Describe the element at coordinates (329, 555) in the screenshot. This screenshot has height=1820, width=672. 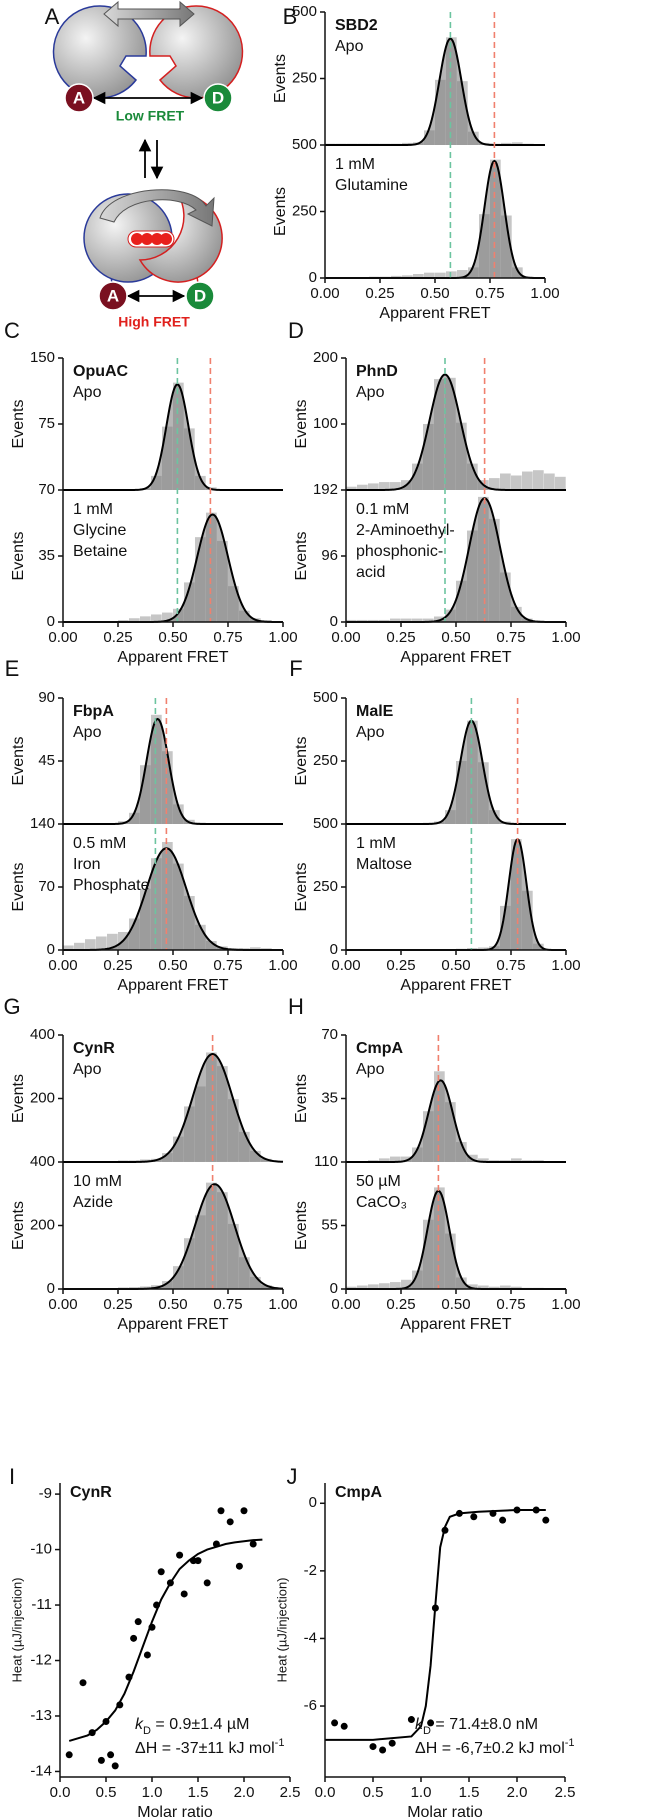
I see `y-tick-label: 96` at that location.